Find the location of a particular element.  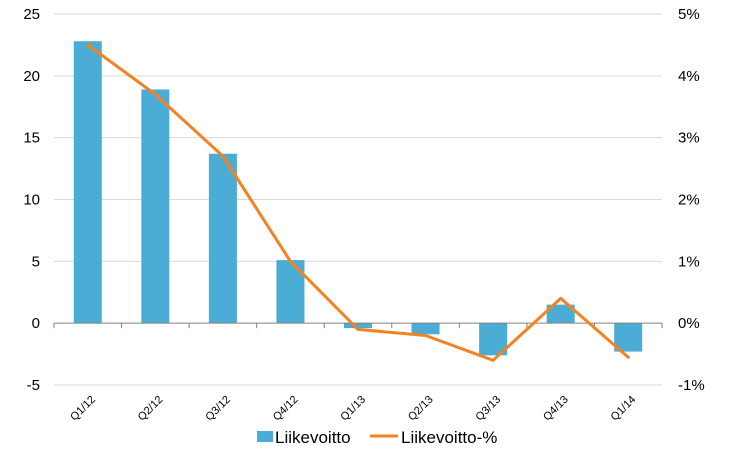

category-label: Q2/12 is located at coordinates (151, 409).